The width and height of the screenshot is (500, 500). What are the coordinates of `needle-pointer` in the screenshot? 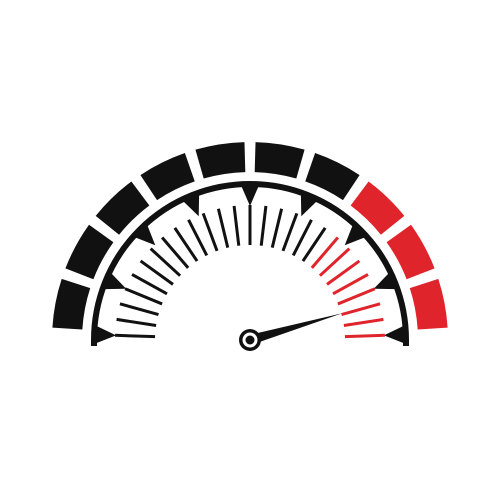 It's located at (295, 329).